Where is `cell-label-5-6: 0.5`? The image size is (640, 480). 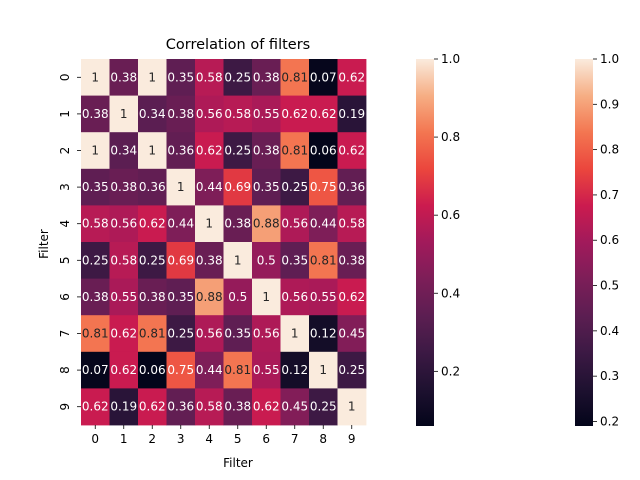 cell-label-5-6: 0.5 is located at coordinates (266, 260).